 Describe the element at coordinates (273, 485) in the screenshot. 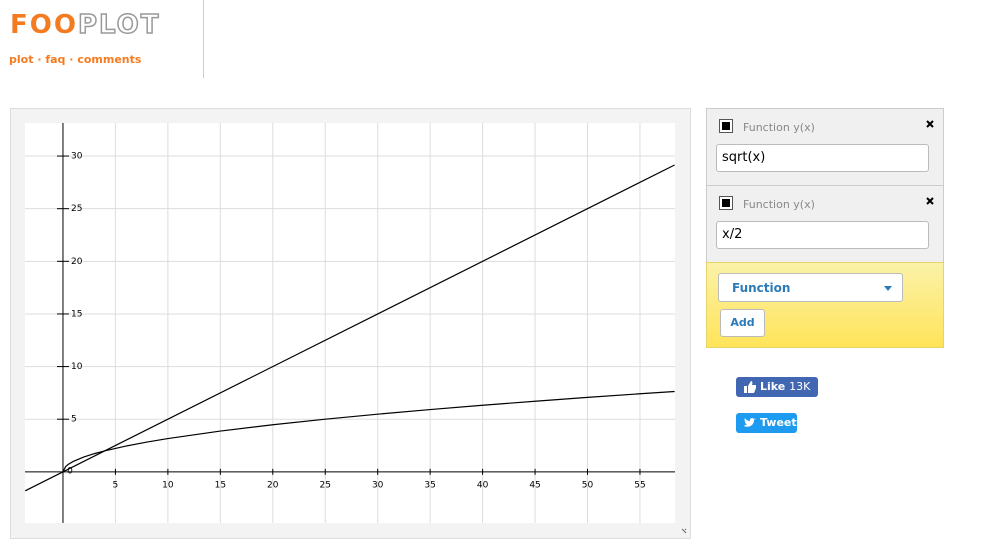

I see `x-tick-label: 20` at that location.